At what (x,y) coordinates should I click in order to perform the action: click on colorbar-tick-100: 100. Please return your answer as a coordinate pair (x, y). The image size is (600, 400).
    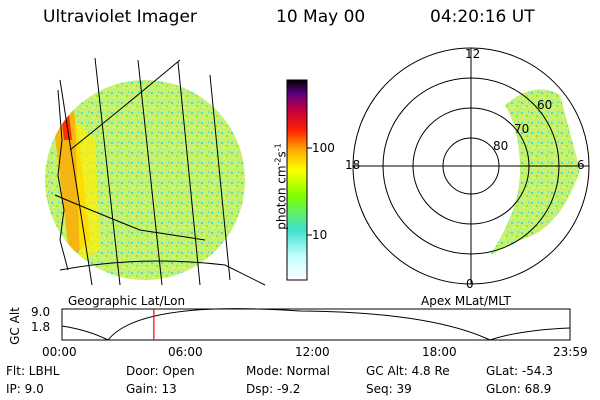
    Looking at the image, I should click on (323, 148).